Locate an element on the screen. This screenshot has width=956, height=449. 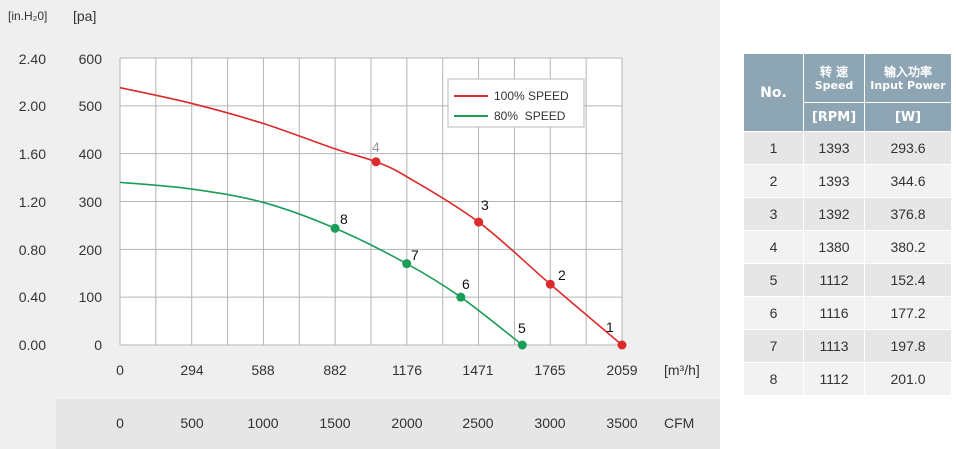
y-tick-in: 0.40 is located at coordinates (32, 297).